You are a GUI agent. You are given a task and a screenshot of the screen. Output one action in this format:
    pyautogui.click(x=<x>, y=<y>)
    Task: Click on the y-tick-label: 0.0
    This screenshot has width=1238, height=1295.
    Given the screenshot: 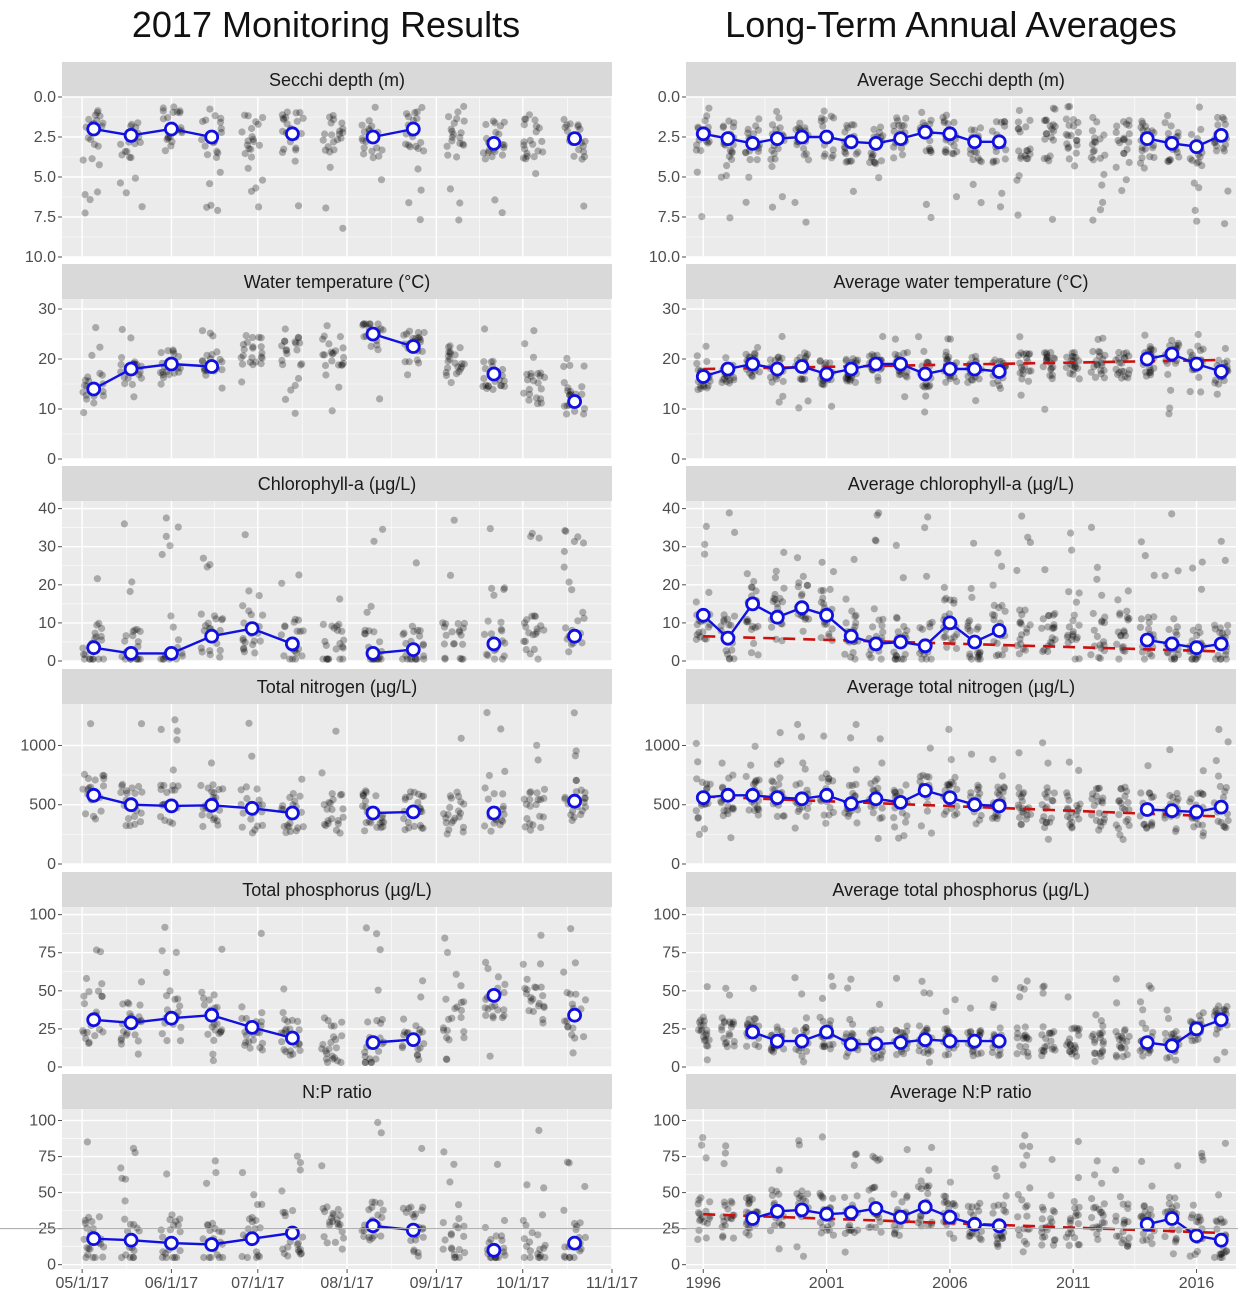 What is the action you would take?
    pyautogui.click(x=45, y=97)
    